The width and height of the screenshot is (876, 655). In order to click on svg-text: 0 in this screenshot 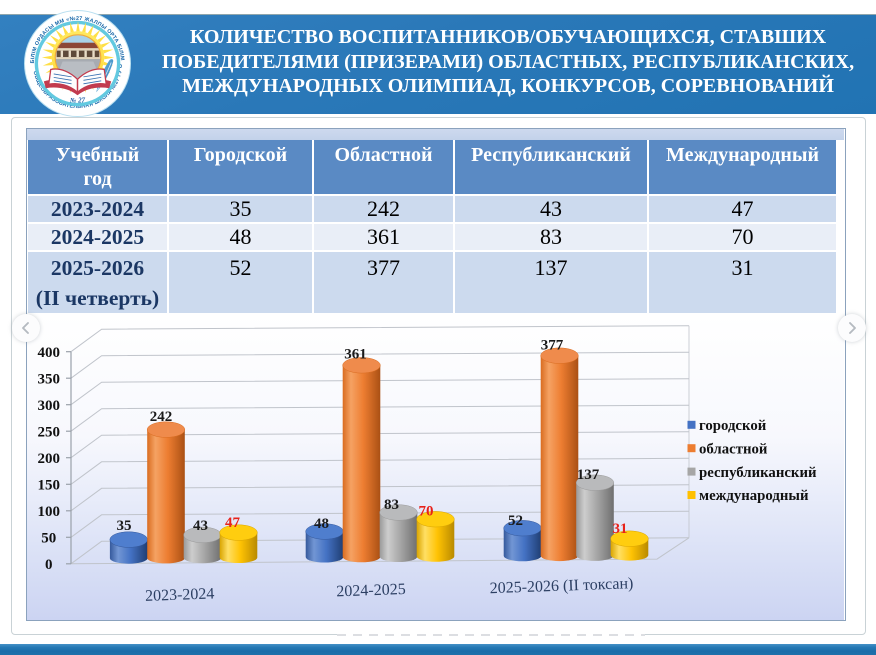, I will do `click(49, 565)`.